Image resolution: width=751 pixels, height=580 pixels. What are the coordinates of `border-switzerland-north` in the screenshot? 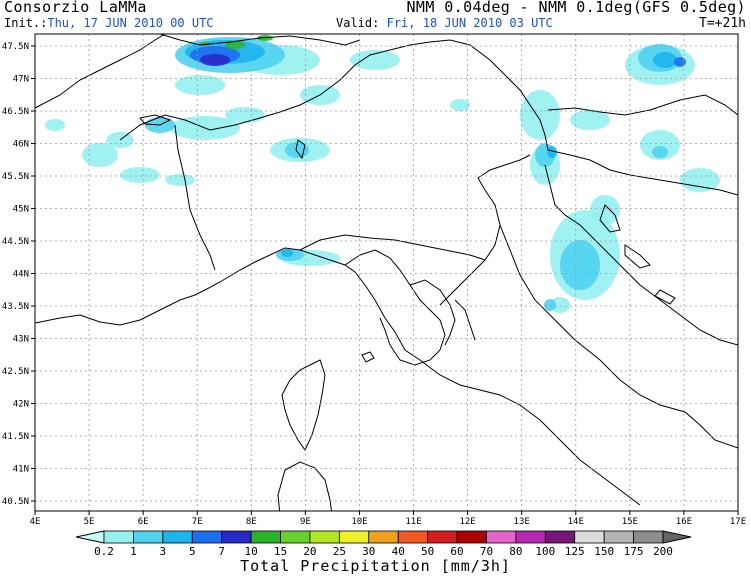 It's located at (260, 40).